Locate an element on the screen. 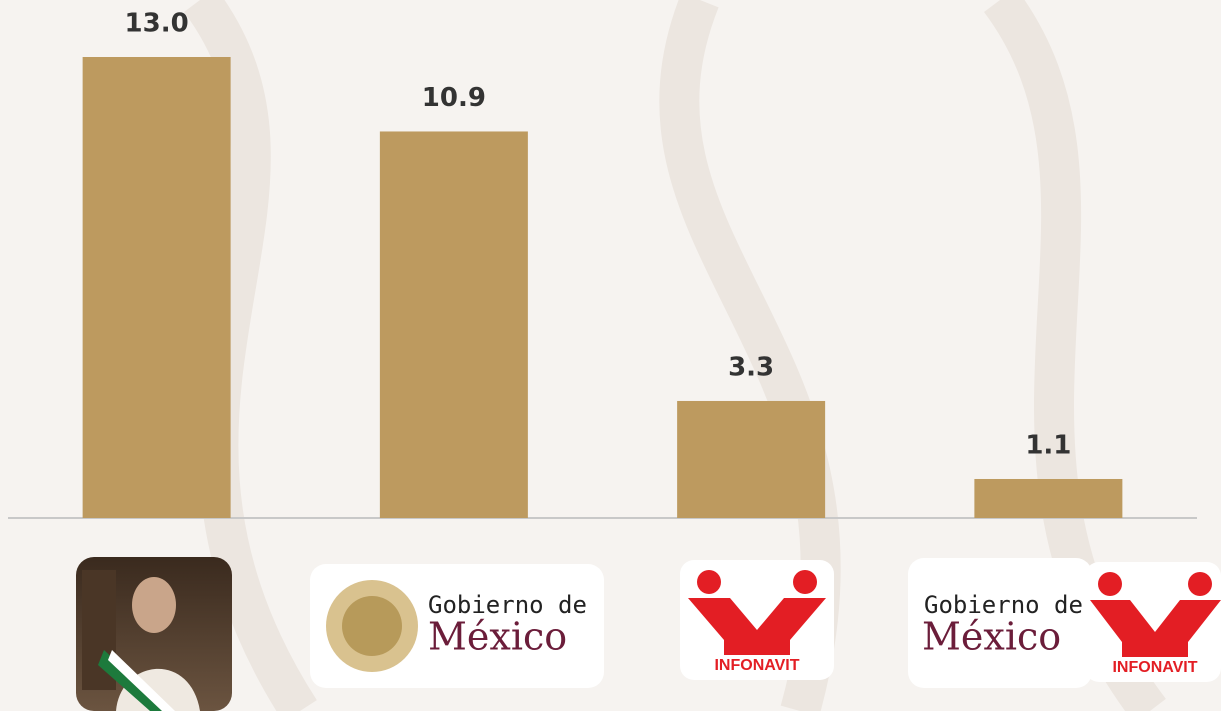 This screenshot has width=1221, height=711. value-label: 1.1 is located at coordinates (1048, 445).